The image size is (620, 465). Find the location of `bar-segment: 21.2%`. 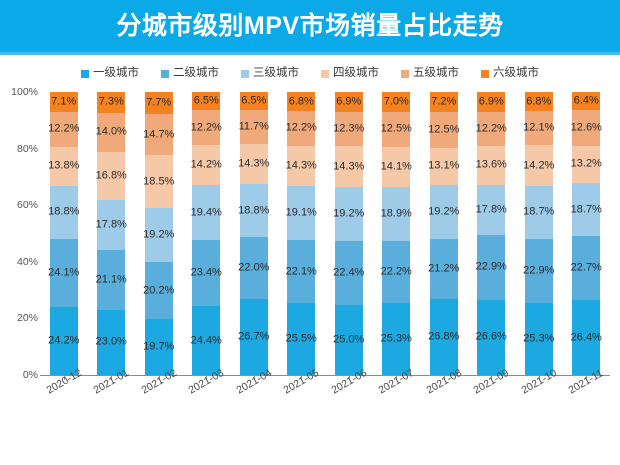

bar-segment: 21.2% is located at coordinates (443, 269).